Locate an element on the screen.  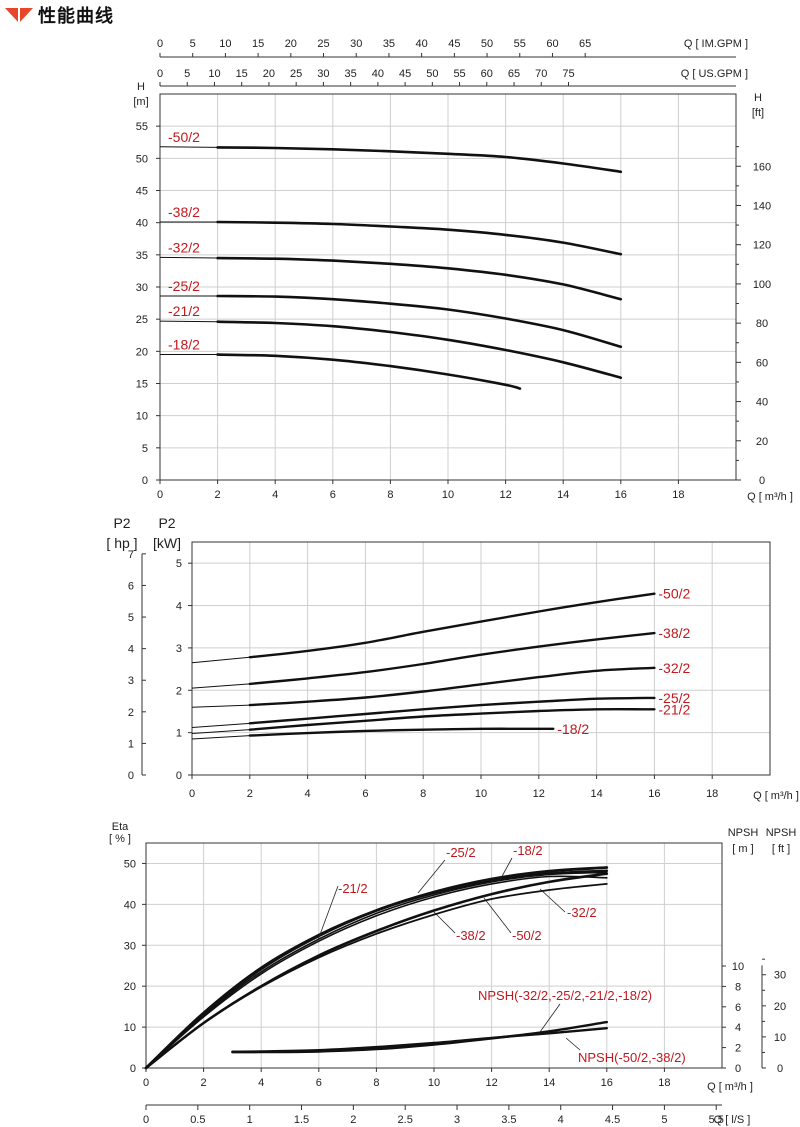
head-y2-tick-label: 140 is located at coordinates (762, 206).